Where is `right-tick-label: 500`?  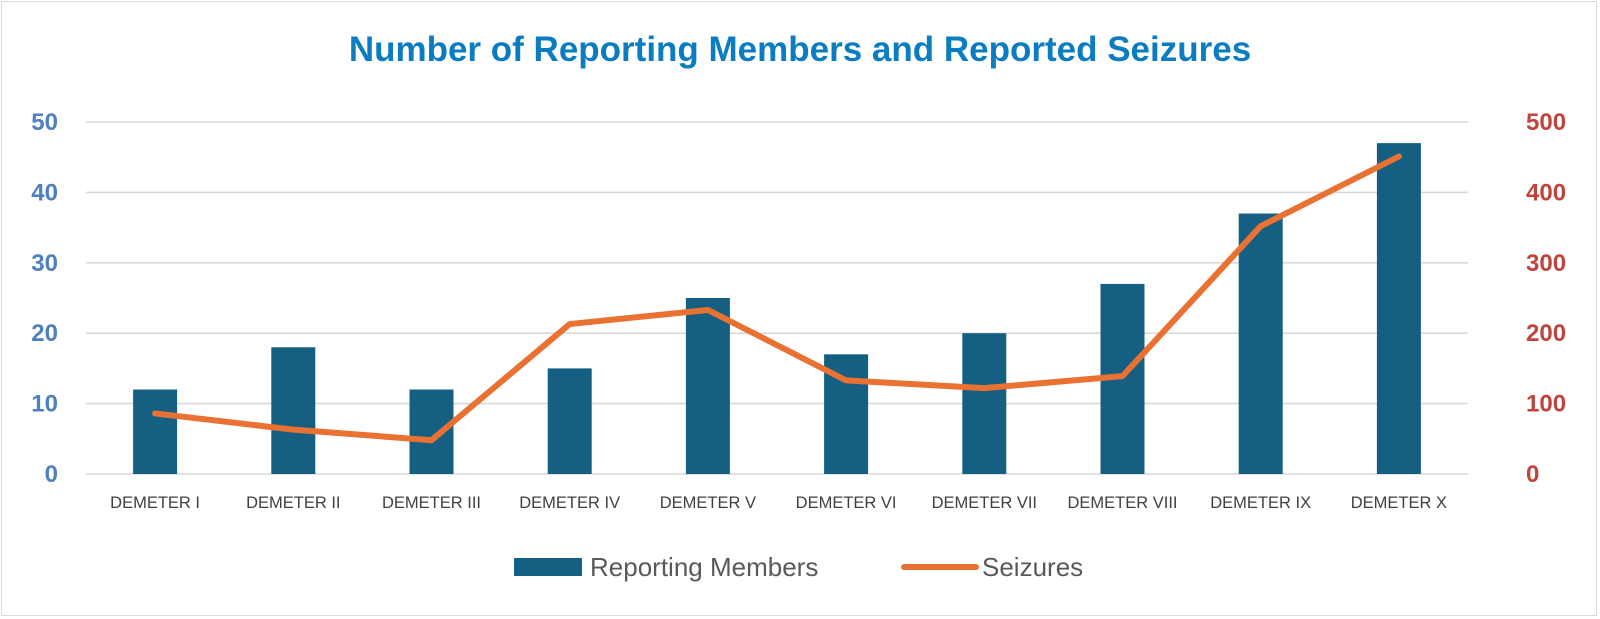 right-tick-label: 500 is located at coordinates (1546, 122).